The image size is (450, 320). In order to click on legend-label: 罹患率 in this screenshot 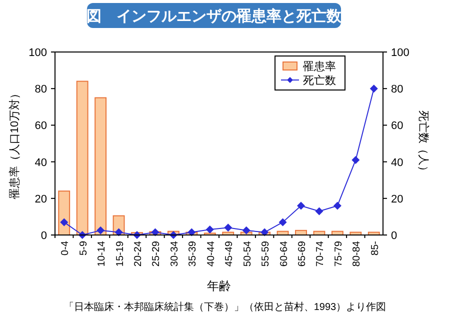, I will do `click(319, 66)`.